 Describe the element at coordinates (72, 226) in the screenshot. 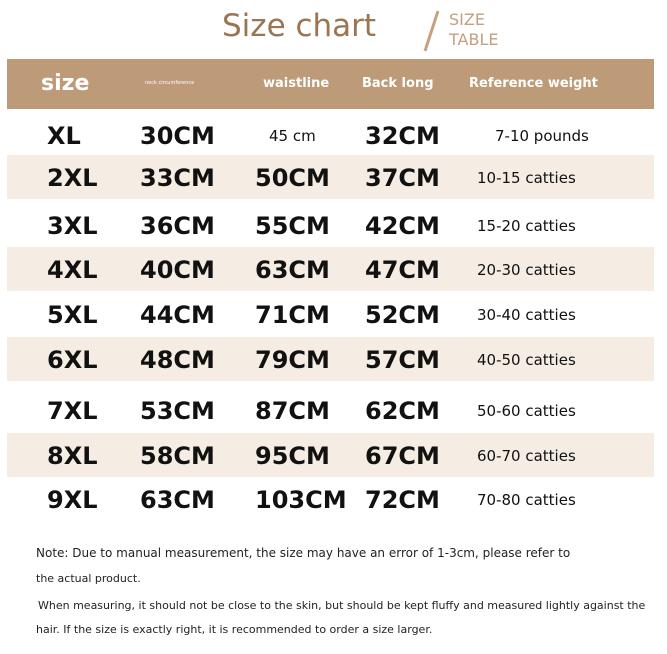

I see `cell-size: 3XL` at that location.